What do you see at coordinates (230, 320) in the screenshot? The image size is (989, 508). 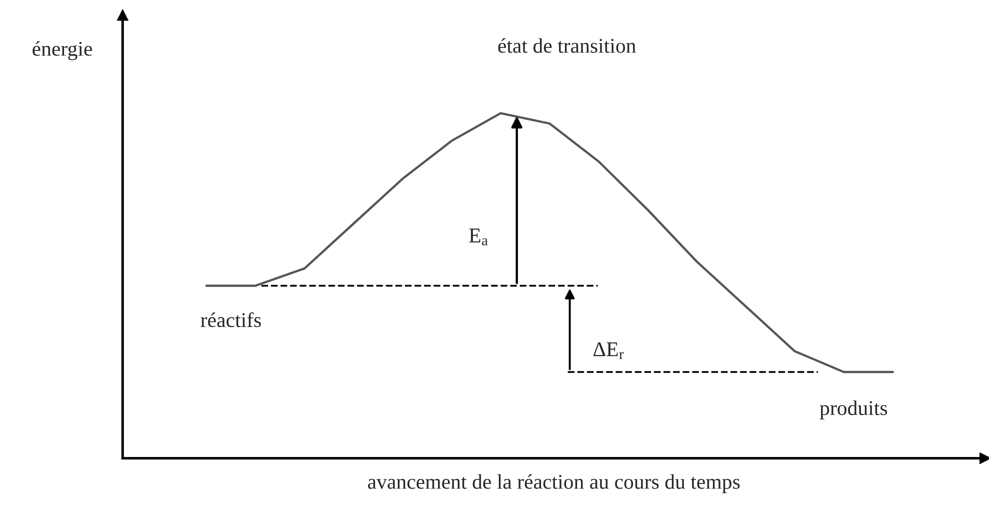 I see `annotation: réactifs` at bounding box center [230, 320].